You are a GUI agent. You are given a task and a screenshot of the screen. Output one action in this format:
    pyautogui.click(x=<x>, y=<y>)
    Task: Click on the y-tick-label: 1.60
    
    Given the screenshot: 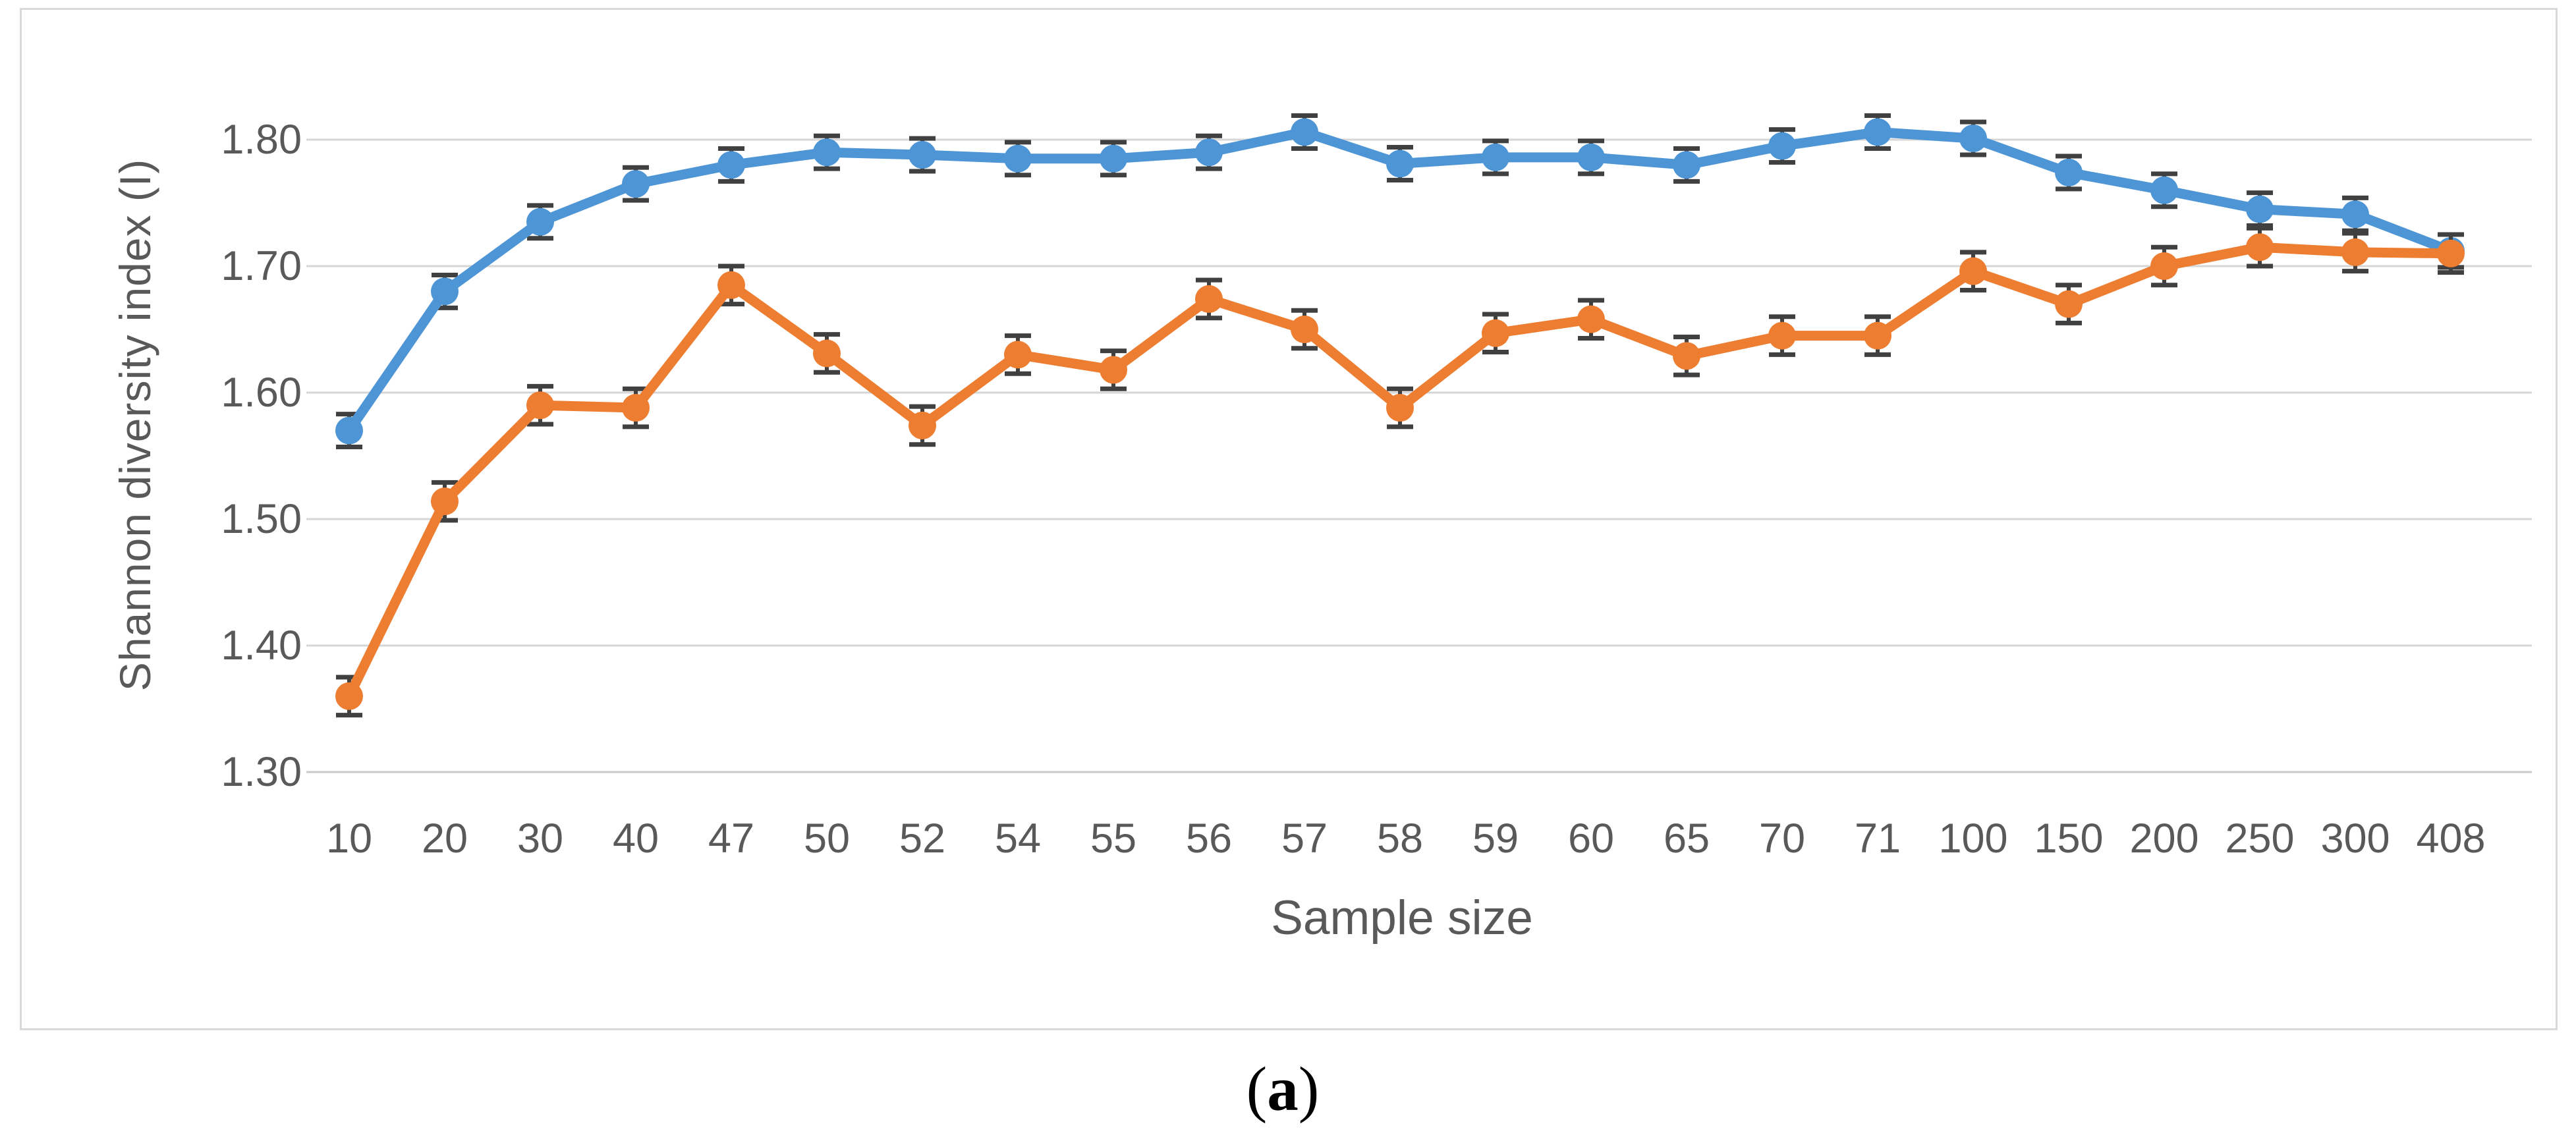 What is the action you would take?
    pyautogui.click(x=261, y=393)
    